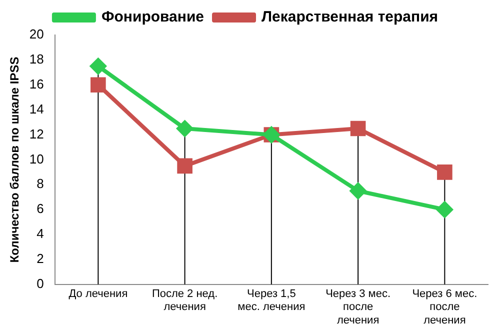 Image resolution: width=500 pixels, height=330 pixels. I want to click on x-tick-label: Через 1,5 мес. лечения, so click(272, 301).